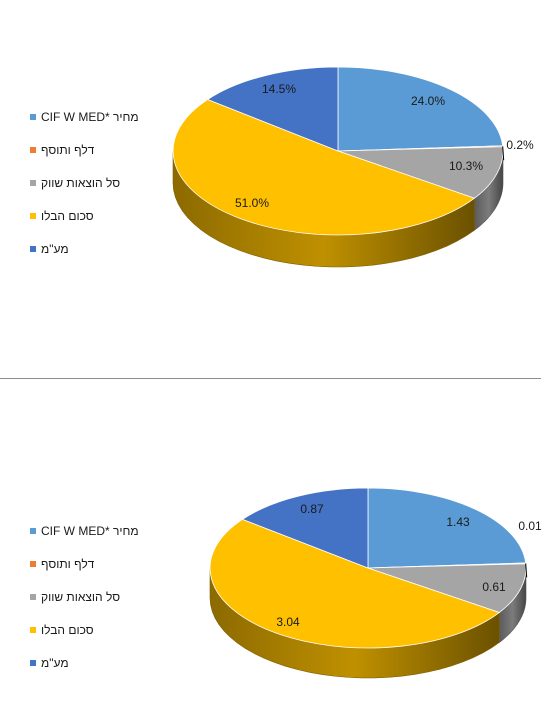 The image size is (552, 718). I want to click on data-label-leakage: 0.01, so click(530, 526).